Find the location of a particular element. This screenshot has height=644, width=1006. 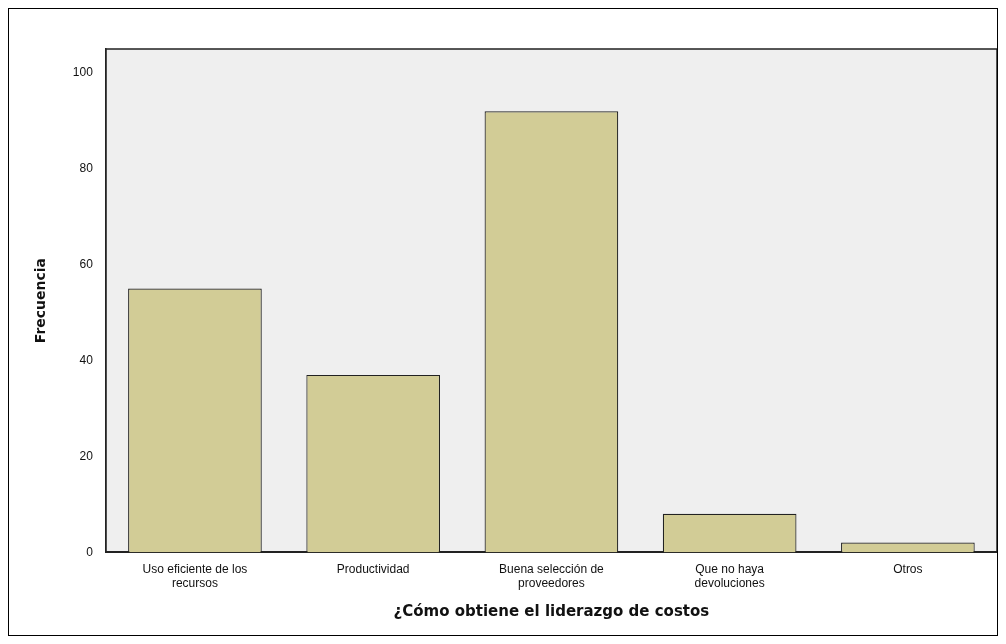

y-axis-title: Frecuencia is located at coordinates (40, 300).